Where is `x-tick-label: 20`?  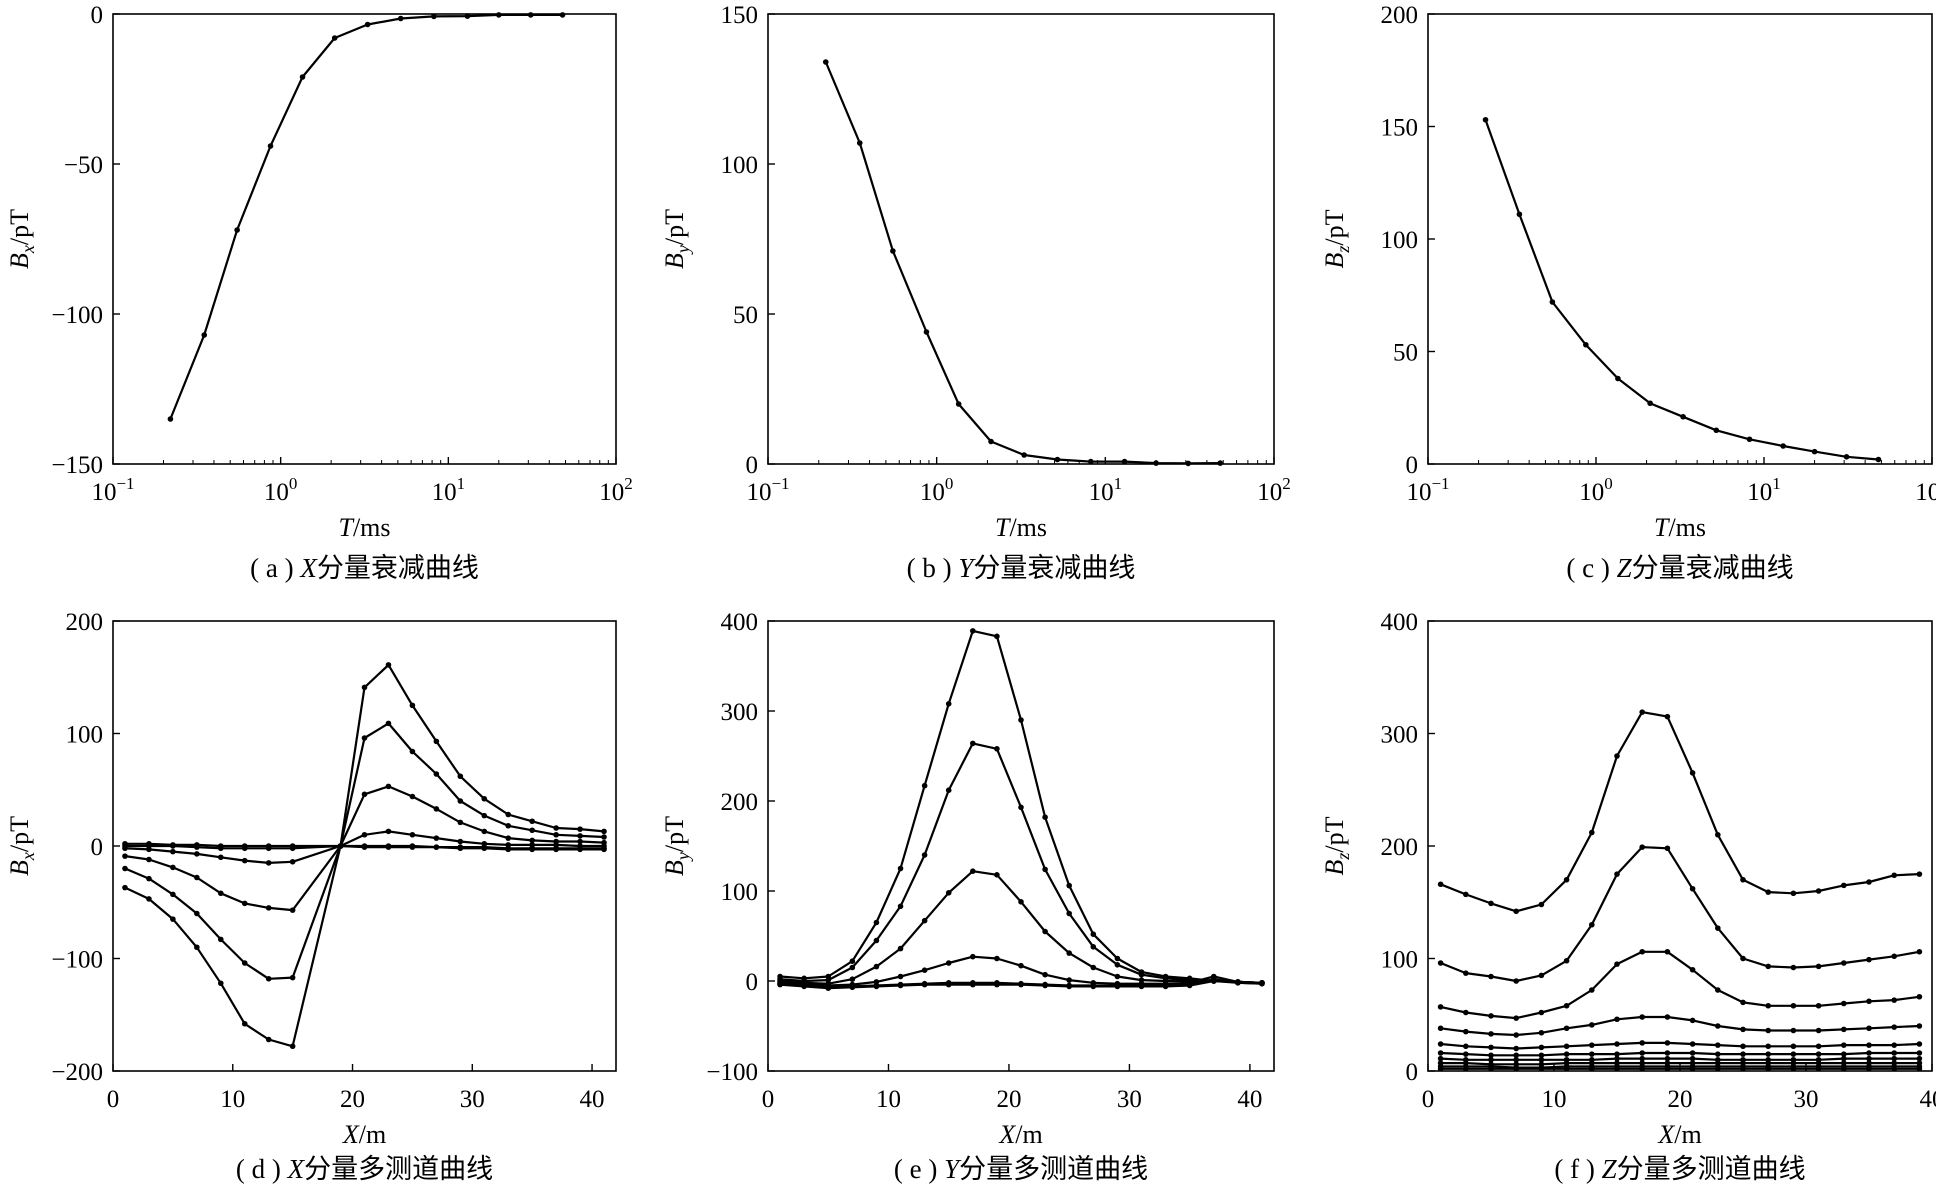
x-tick-label: 20 is located at coordinates (1680, 1099).